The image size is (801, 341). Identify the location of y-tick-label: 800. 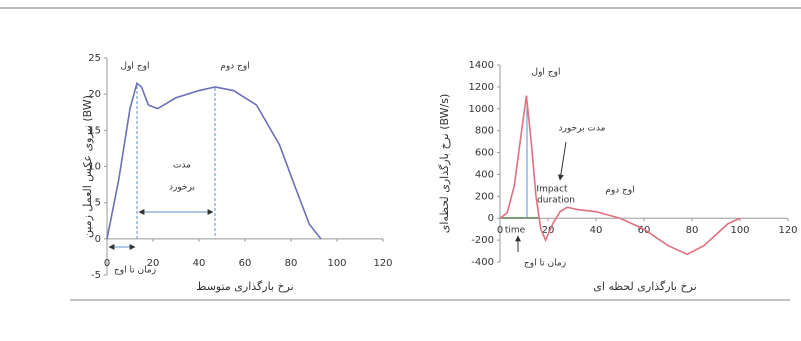
(484, 131).